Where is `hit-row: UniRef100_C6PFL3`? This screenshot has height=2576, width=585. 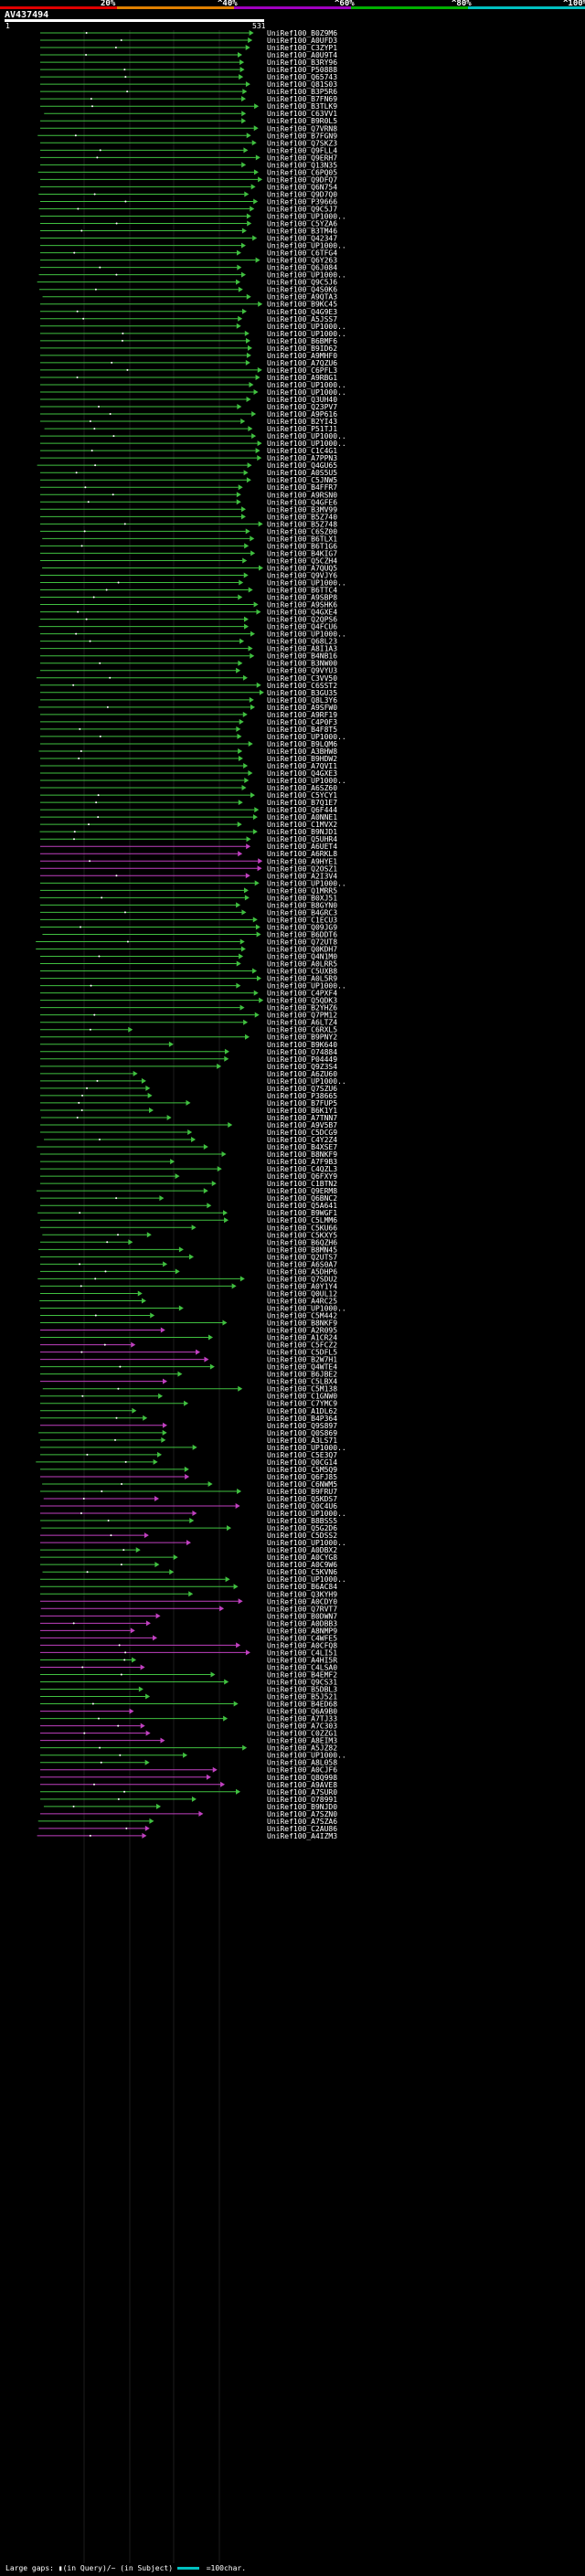 hit-row: UniRef100_C6PFL3 is located at coordinates (189, 370).